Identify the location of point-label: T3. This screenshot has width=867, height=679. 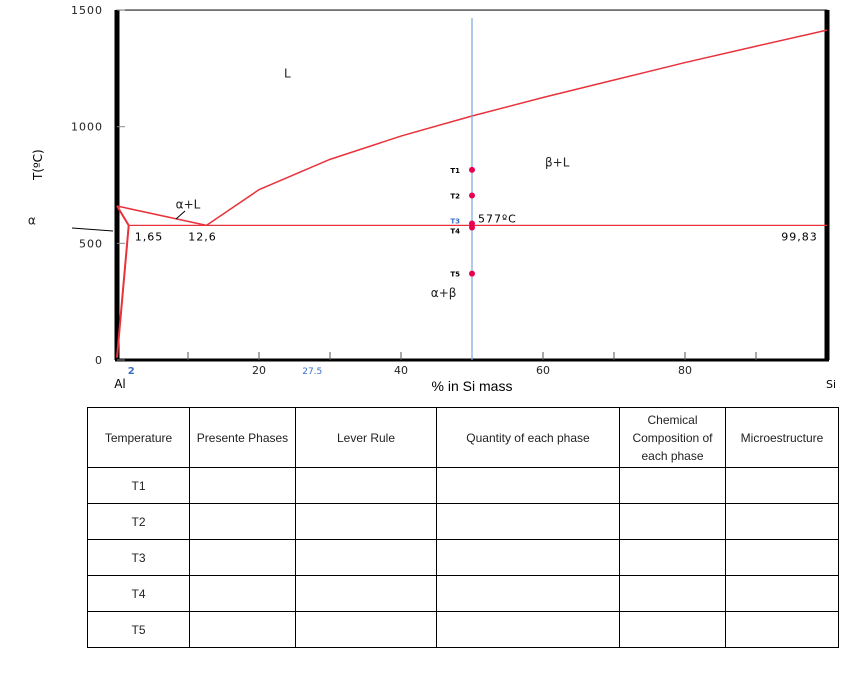
(455, 222).